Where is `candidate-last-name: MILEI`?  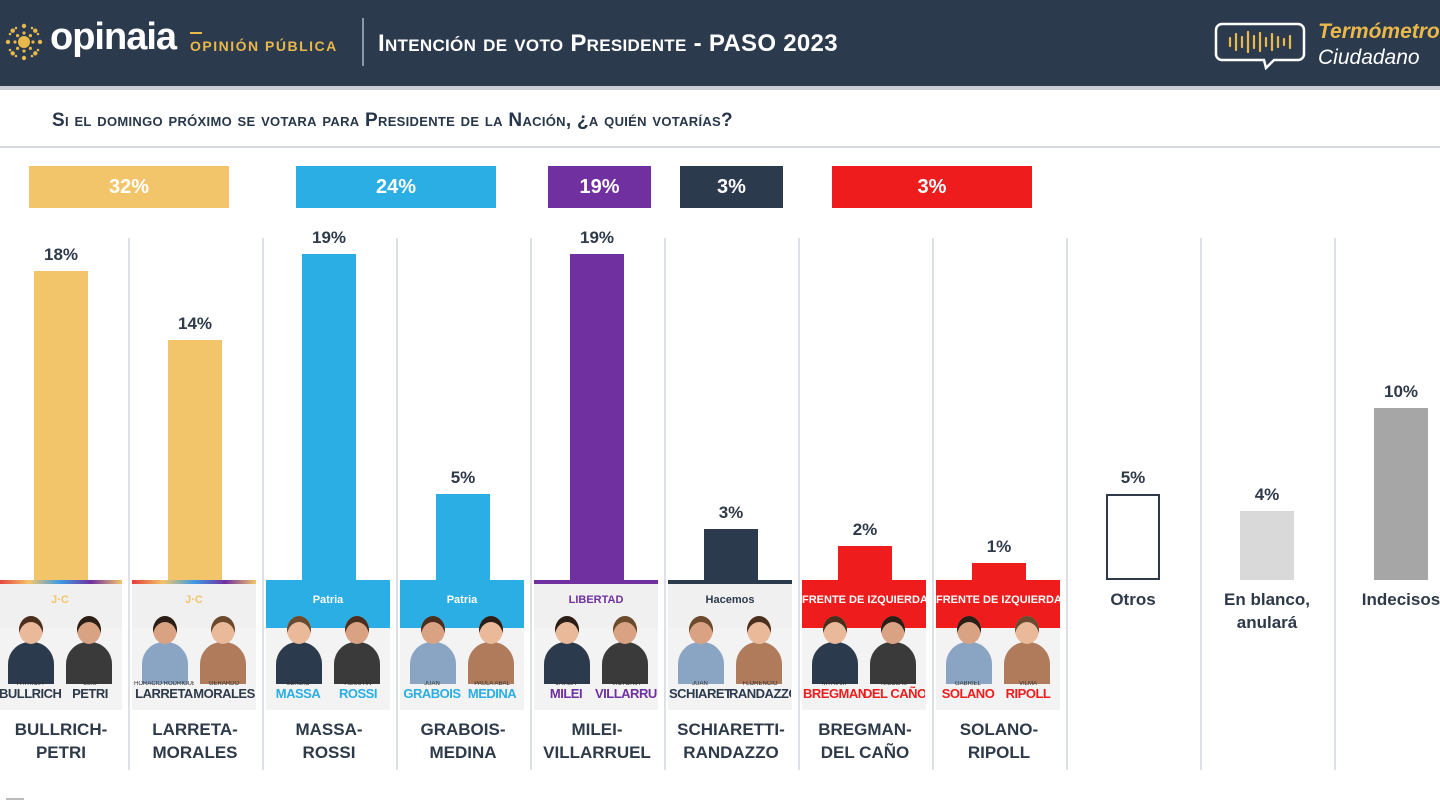
candidate-last-name: MILEI is located at coordinates (566, 693).